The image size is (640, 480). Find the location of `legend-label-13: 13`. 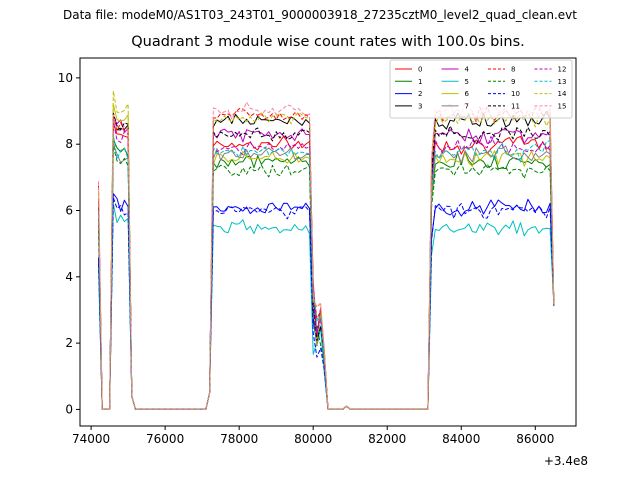

legend-label-13: 13 is located at coordinates (562, 82).